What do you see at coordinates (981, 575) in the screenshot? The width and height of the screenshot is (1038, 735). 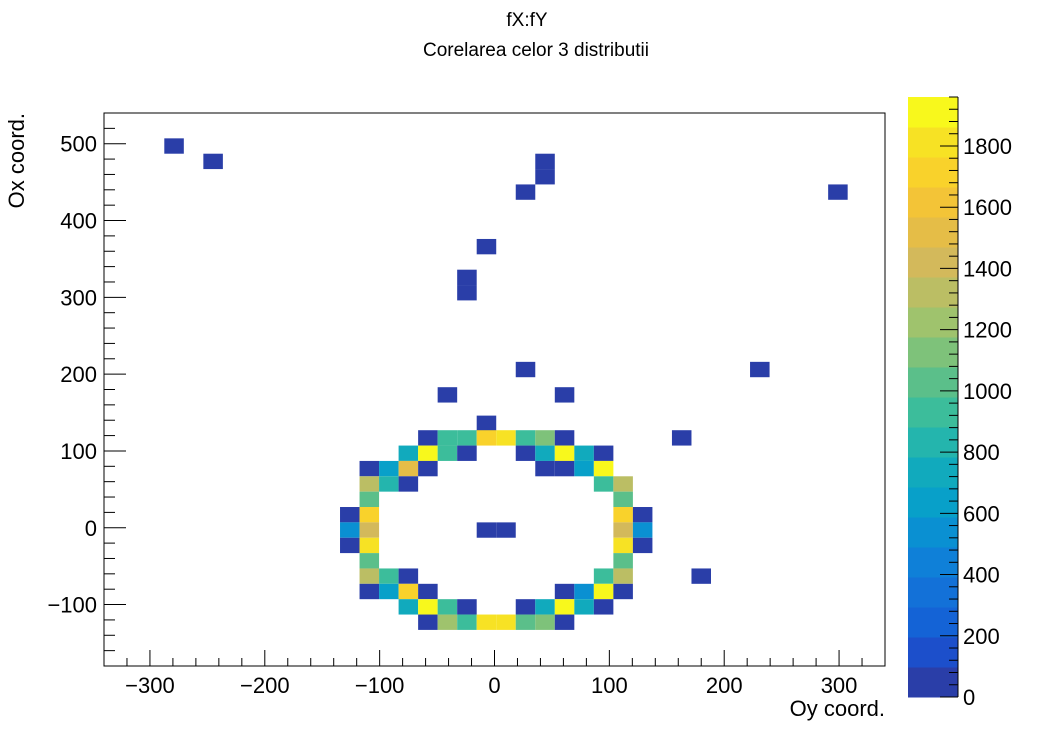 I see `colorbar-tick-label: 400` at bounding box center [981, 575].